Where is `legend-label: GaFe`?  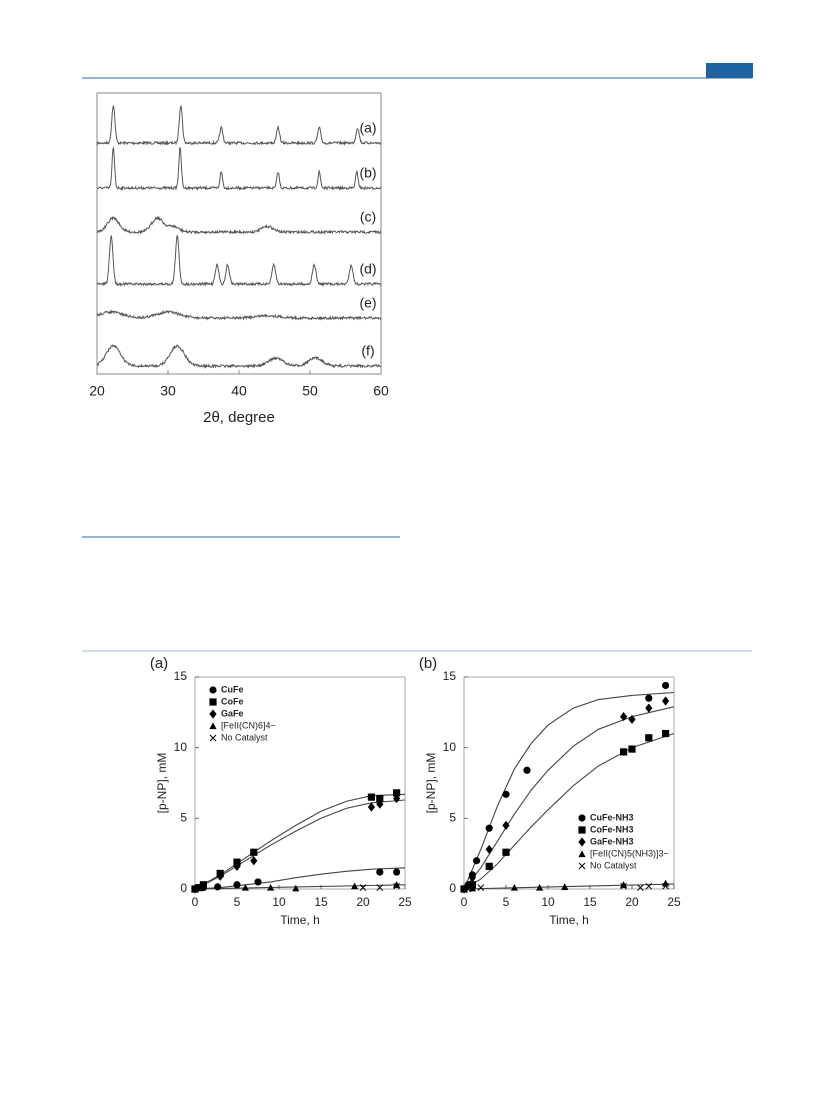 legend-label: GaFe is located at coordinates (232, 713).